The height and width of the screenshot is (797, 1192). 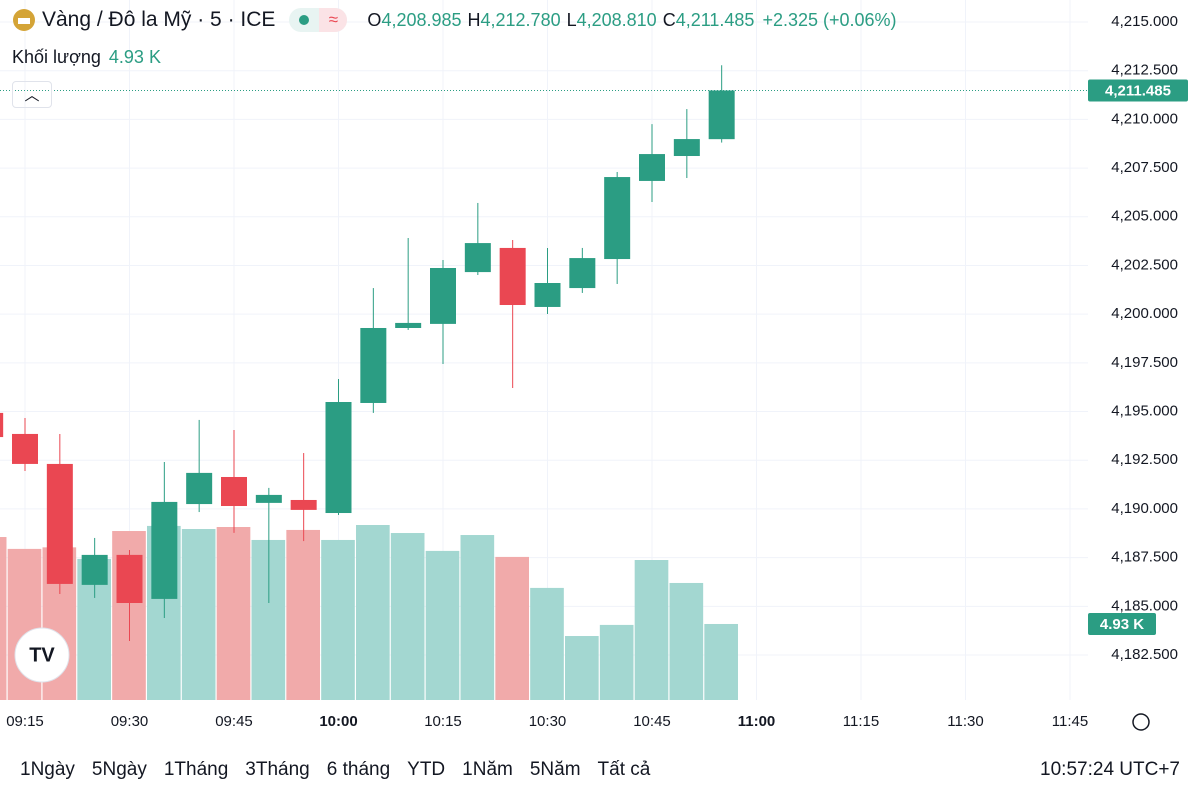 What do you see at coordinates (616, 19) in the screenshot?
I see `ohlc-value: 4,208.810` at bounding box center [616, 19].